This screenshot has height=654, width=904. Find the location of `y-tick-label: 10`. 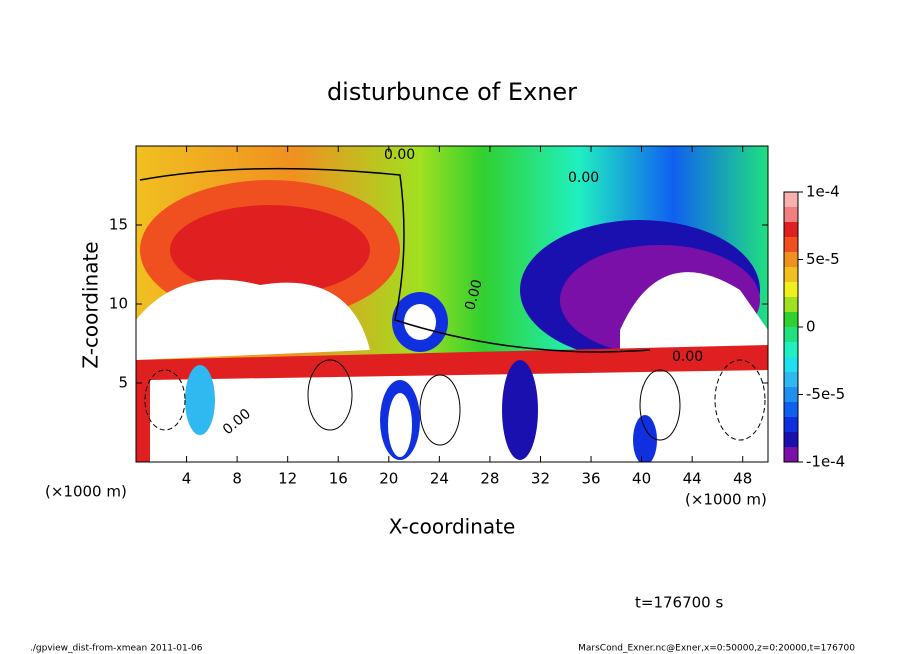

y-tick-label: 10 is located at coordinates (118, 304).